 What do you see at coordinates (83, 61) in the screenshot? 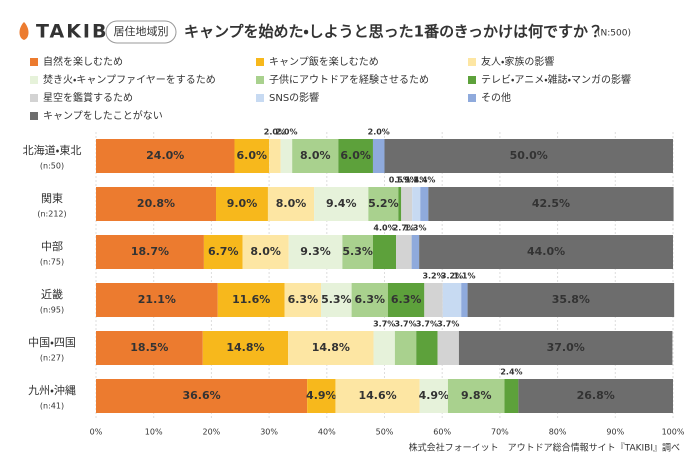
I see `legend-label: 自然を楽しむため` at bounding box center [83, 61].